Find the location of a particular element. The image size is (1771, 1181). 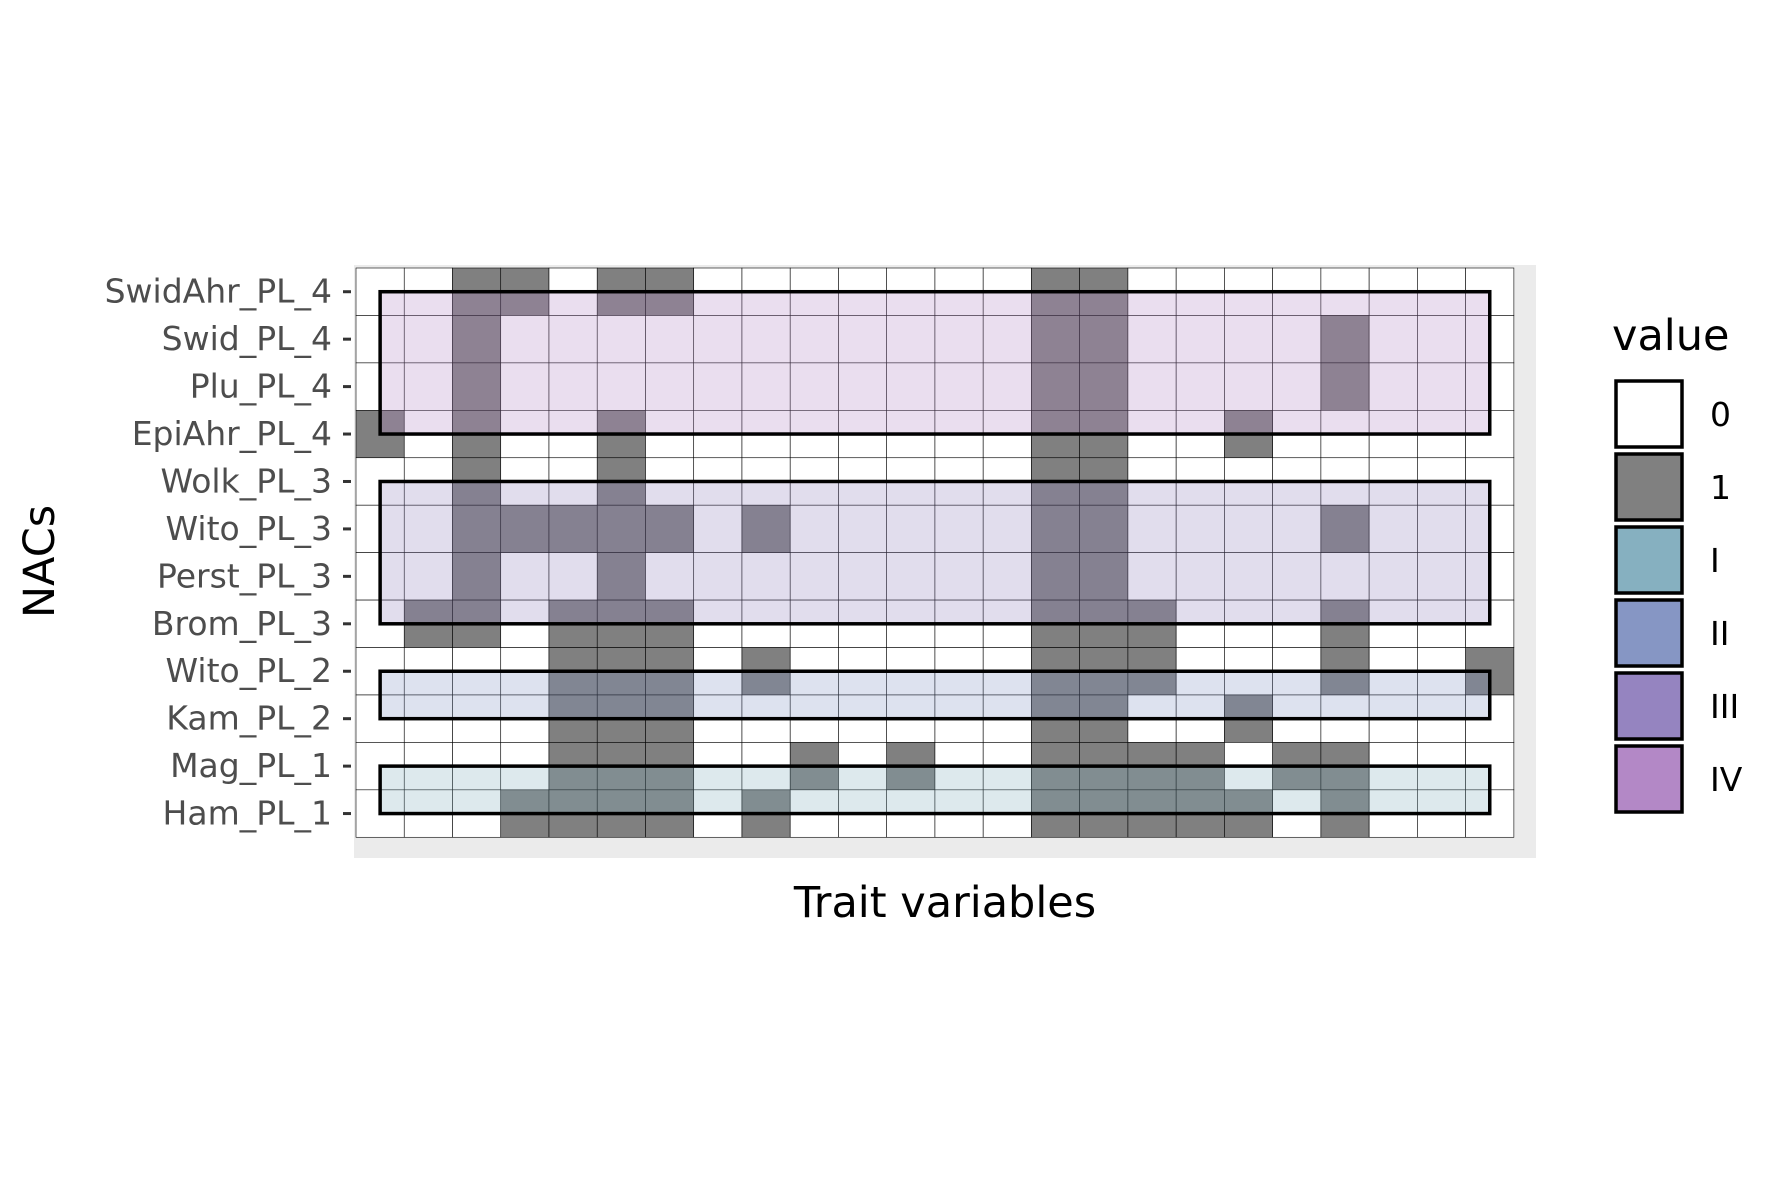

y-tick-label: Wolk_PL_3 is located at coordinates (246, 480).